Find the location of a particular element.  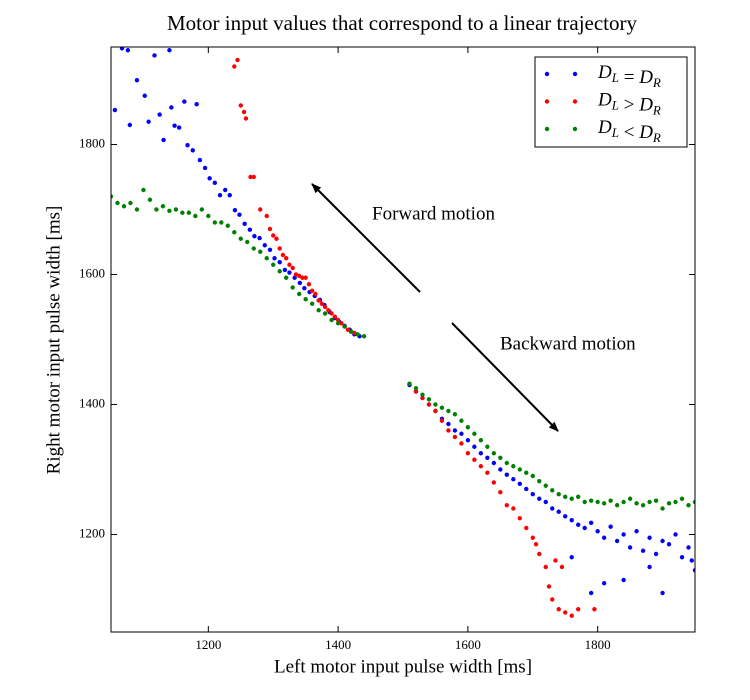

x-tick-label: 1400 is located at coordinates (338, 644).